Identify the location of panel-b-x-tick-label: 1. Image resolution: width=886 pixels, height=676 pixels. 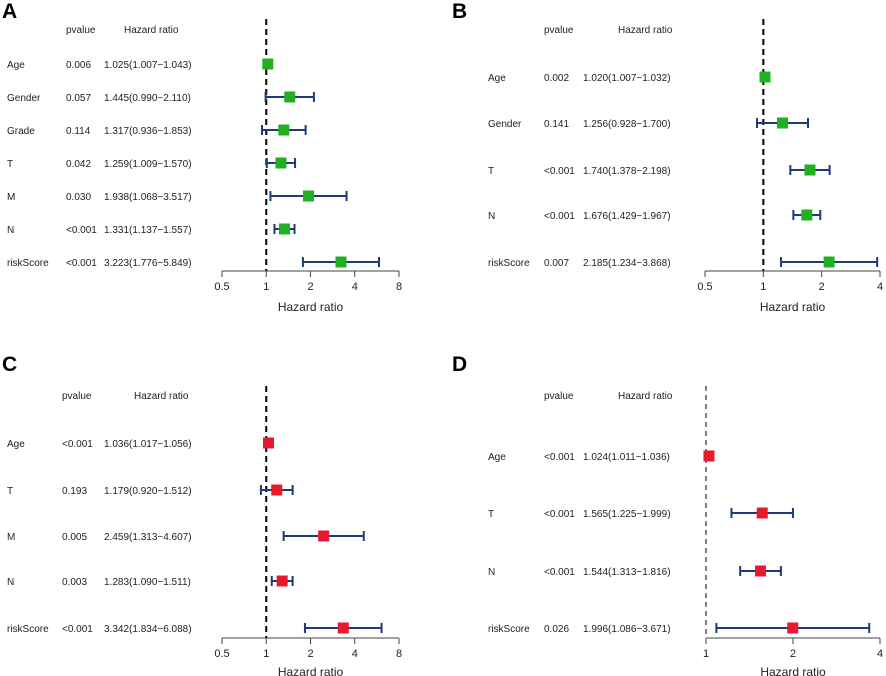
(763, 287).